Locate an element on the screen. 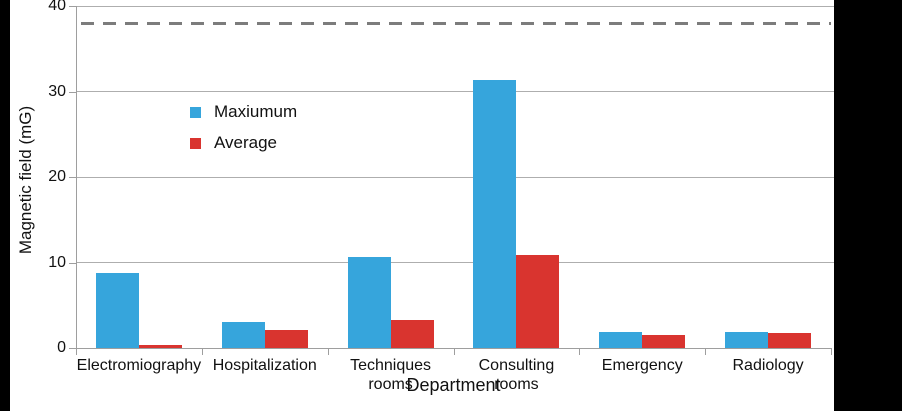 The width and height of the screenshot is (902, 411). y-tick-label-0: 0 is located at coordinates (61, 347).